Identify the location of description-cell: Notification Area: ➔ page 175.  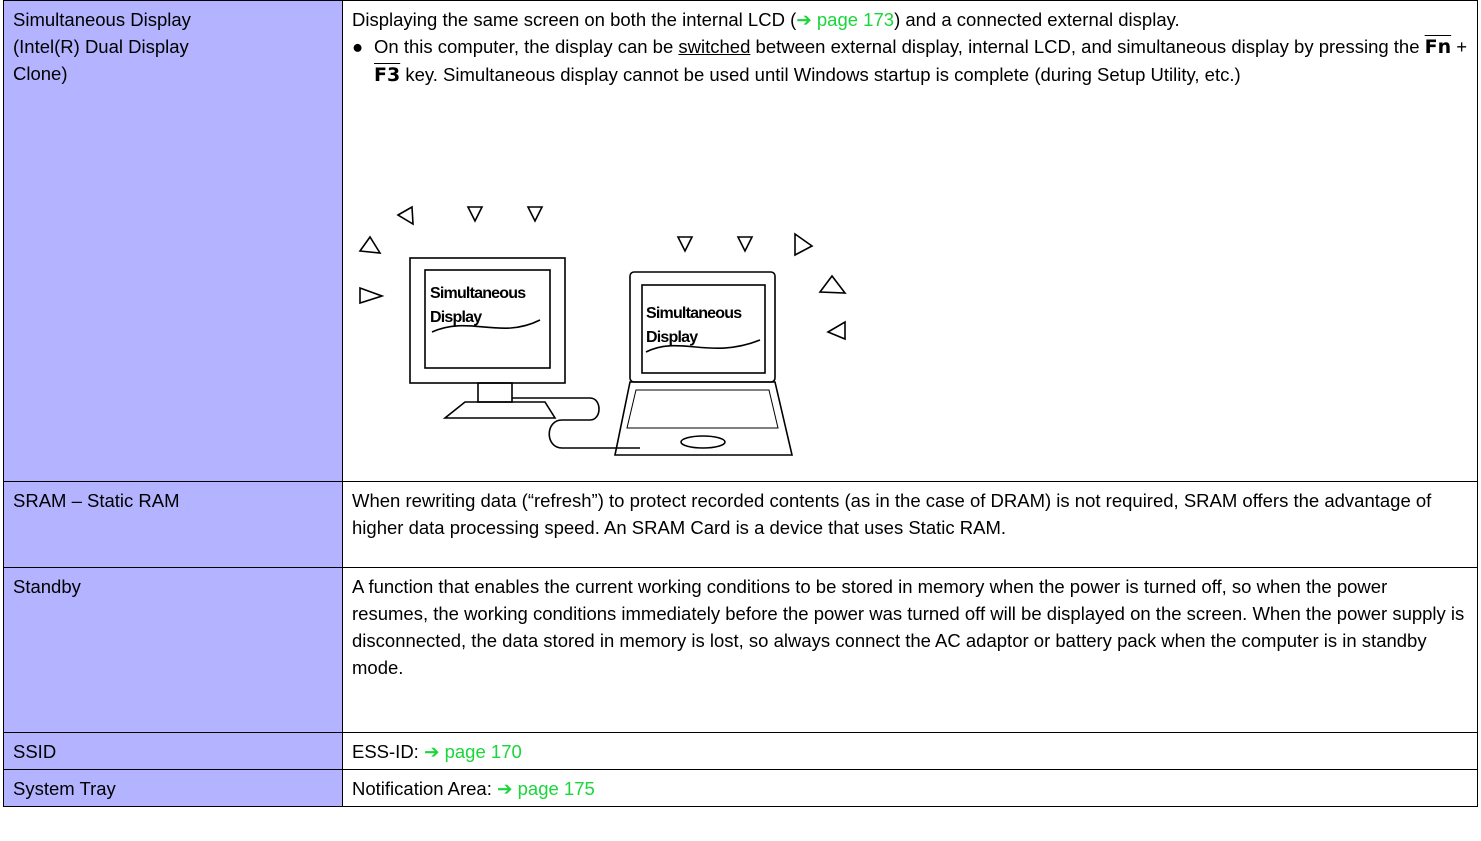
(910, 788).